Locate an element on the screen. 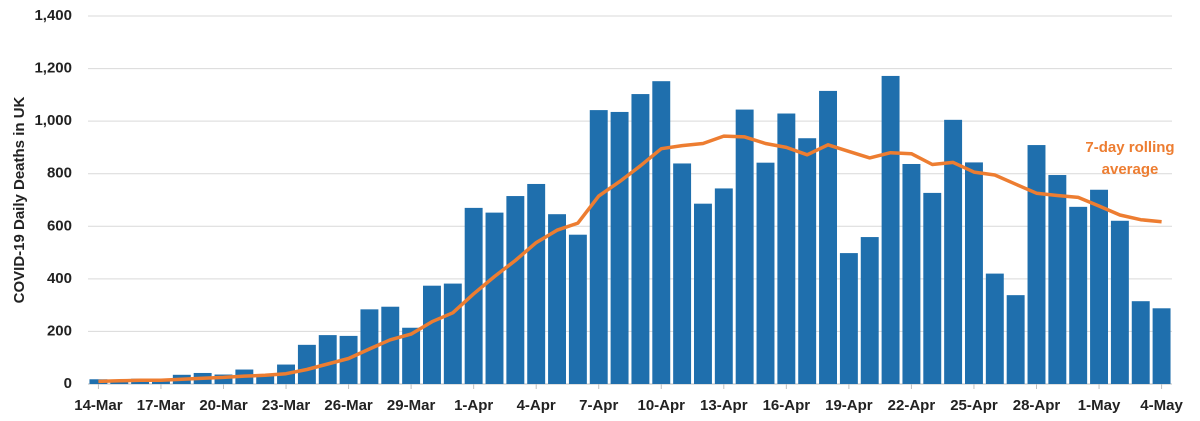  y-tick-label: 0 is located at coordinates (68, 383).